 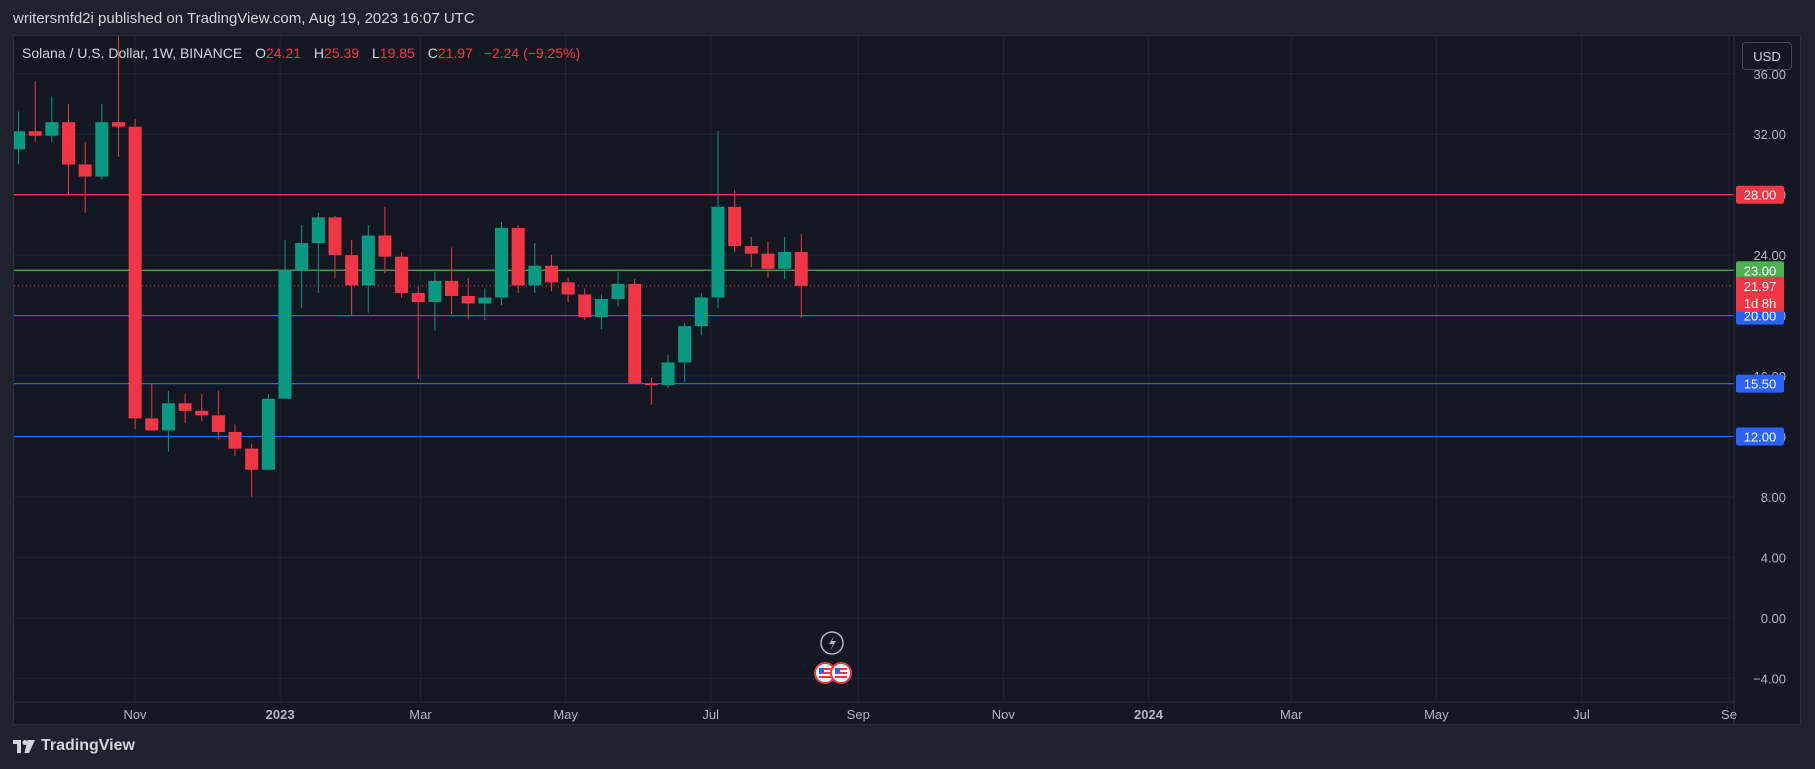 I want to click on price-tick-label: 32.00, so click(x=1769, y=134).